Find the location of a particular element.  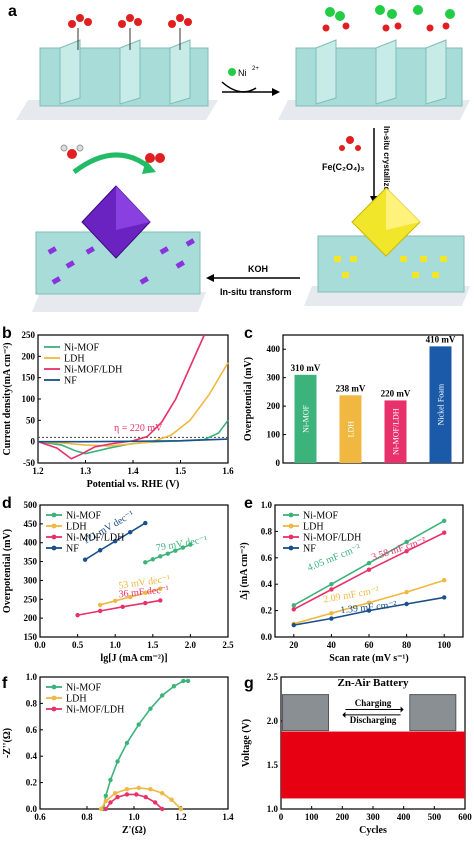

plot-frame is located at coordinates (373, 399).